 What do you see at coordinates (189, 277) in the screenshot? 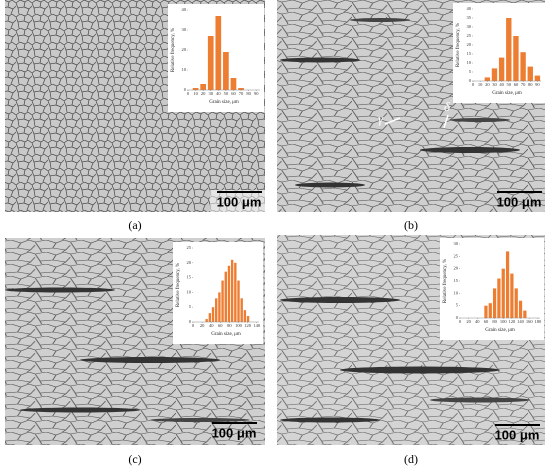
I see `y-tick-label: 15` at bounding box center [189, 277].